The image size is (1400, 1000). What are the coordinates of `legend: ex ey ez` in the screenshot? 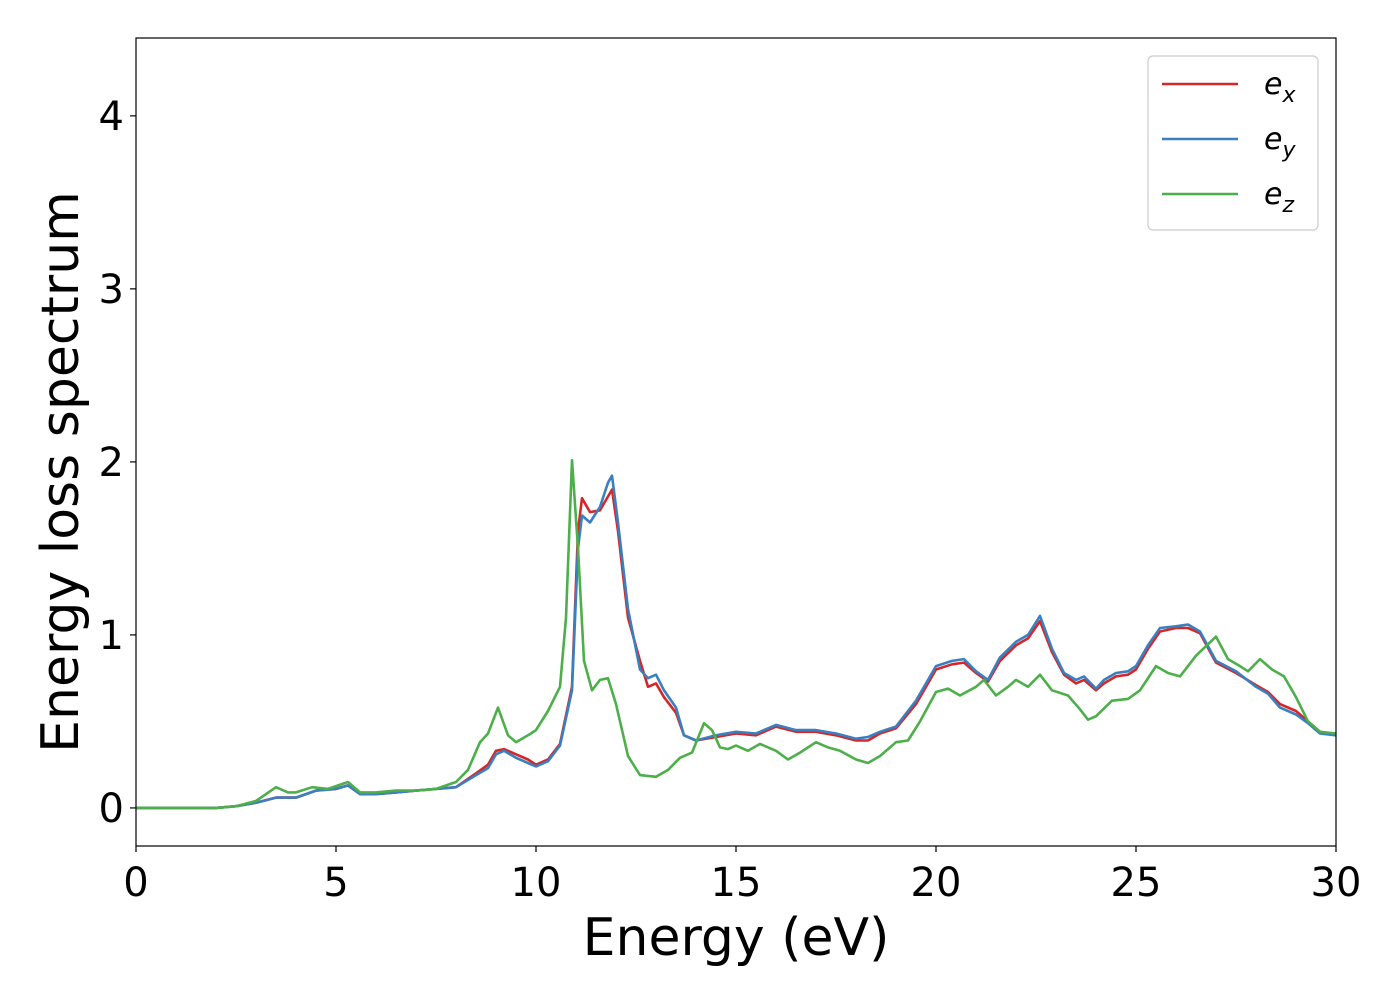 It's located at (1233, 143).